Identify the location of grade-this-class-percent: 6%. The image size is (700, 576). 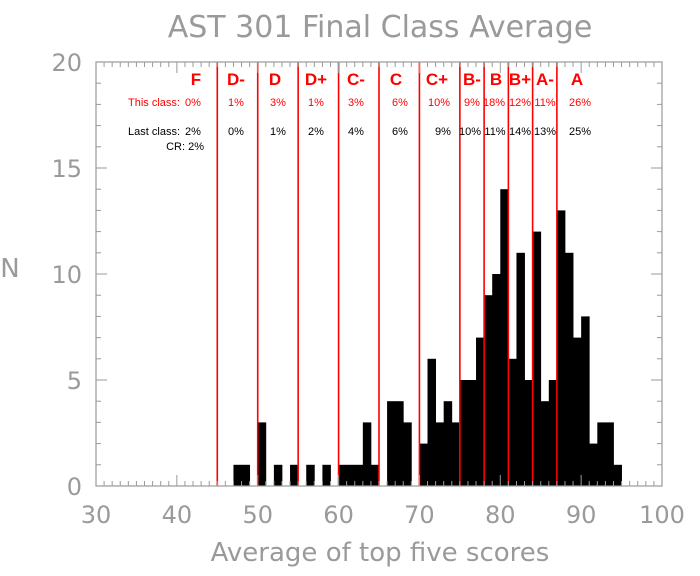
(400, 103).